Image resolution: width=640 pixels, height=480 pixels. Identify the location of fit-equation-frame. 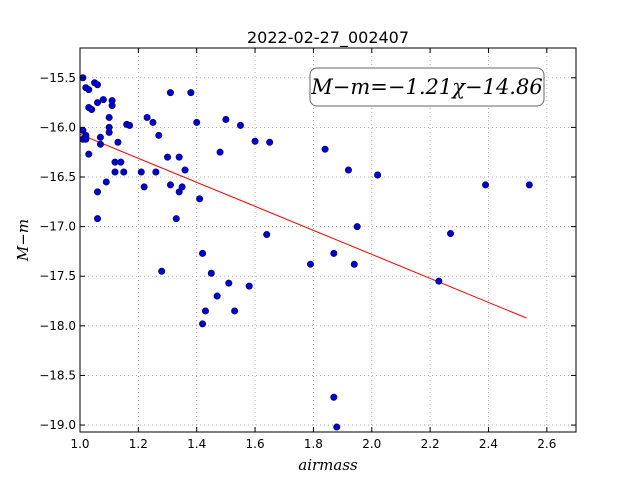
(427, 87).